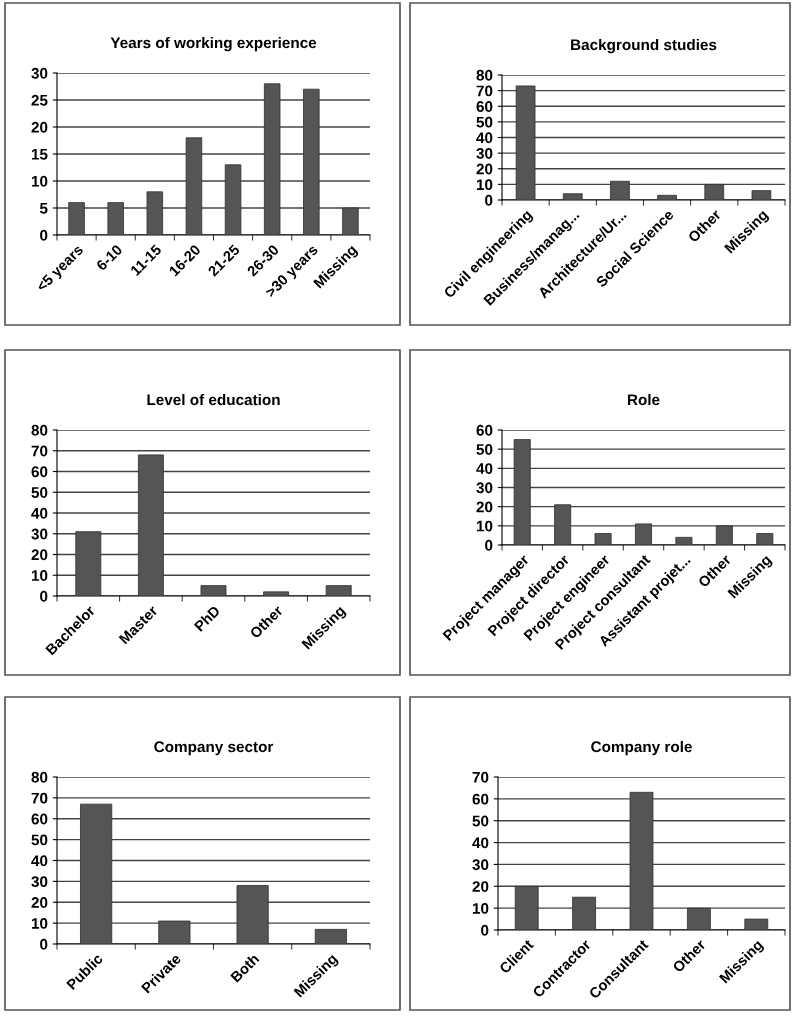 The height and width of the screenshot is (1016, 792). Describe the element at coordinates (643, 399) in the screenshot. I see `chart-title: Role` at that location.